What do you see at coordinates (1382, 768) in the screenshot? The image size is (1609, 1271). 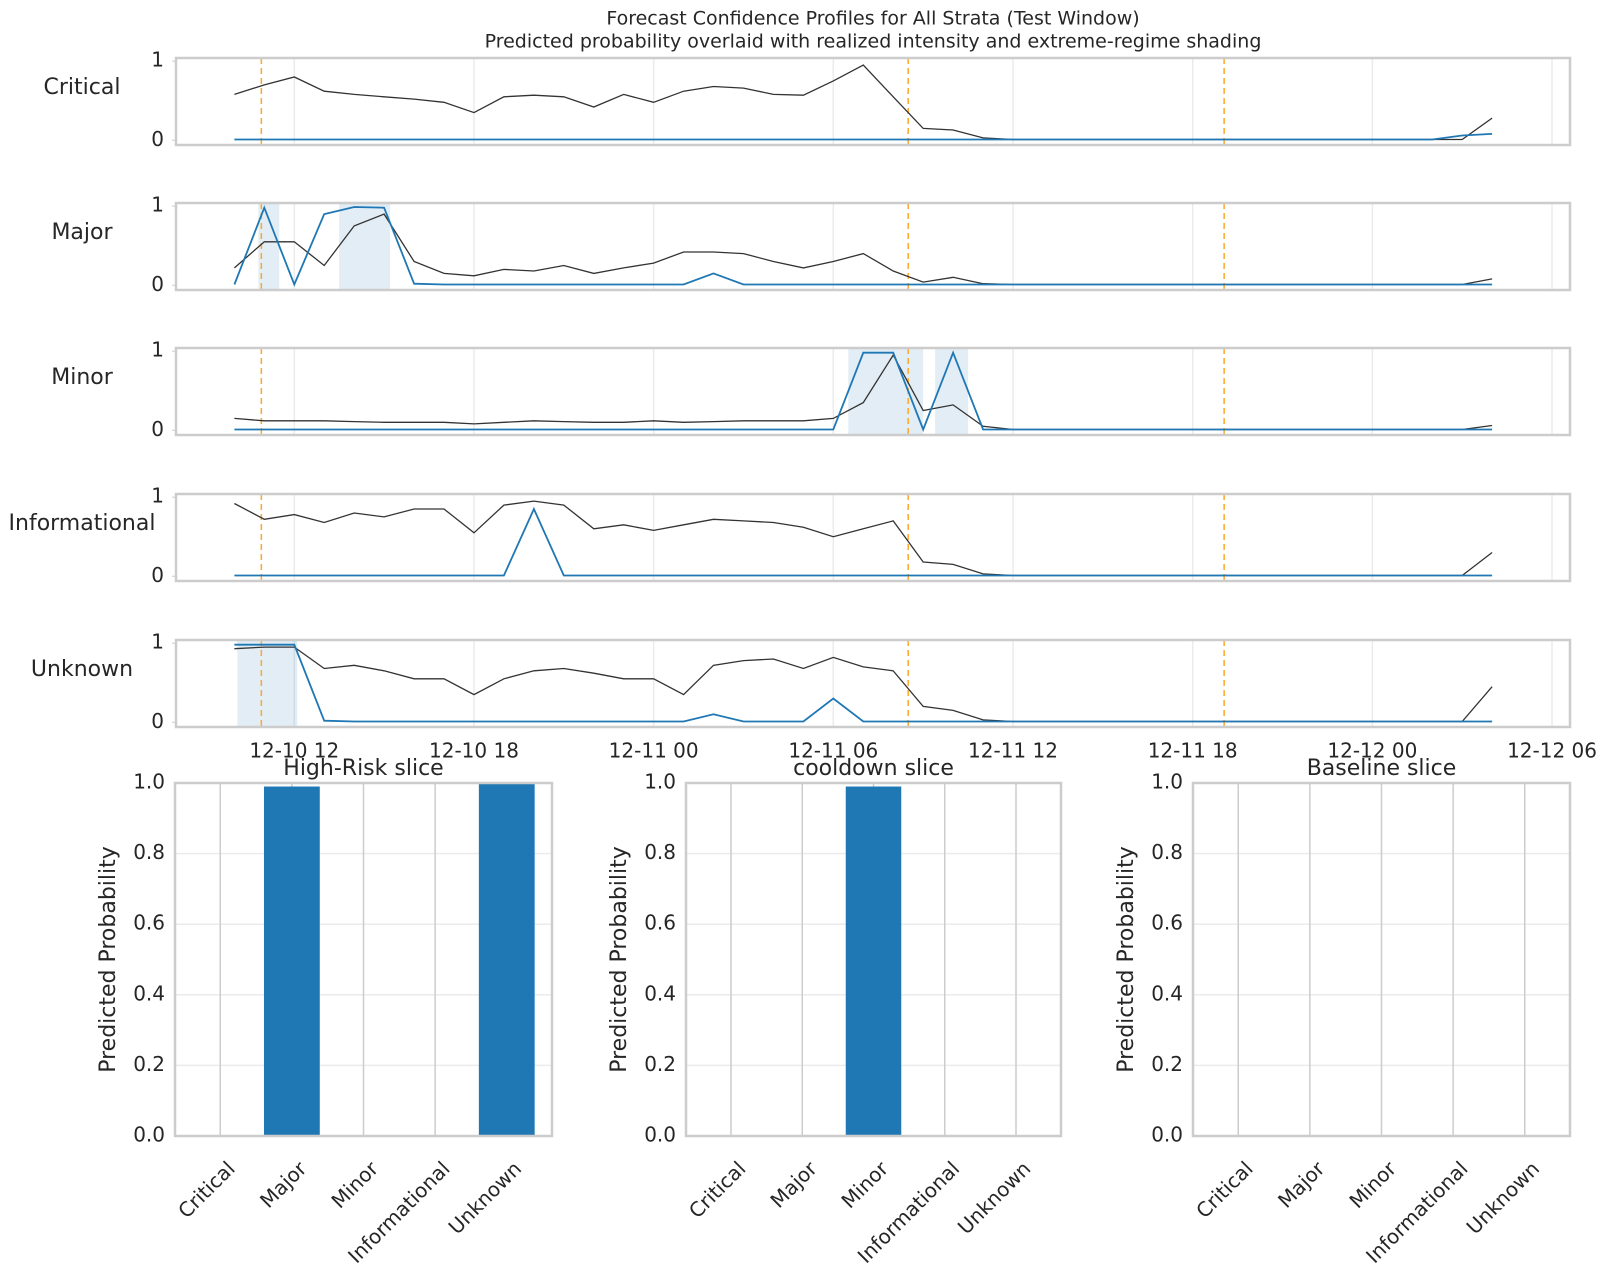 I see `chart-title: Baseline slice` at bounding box center [1382, 768].